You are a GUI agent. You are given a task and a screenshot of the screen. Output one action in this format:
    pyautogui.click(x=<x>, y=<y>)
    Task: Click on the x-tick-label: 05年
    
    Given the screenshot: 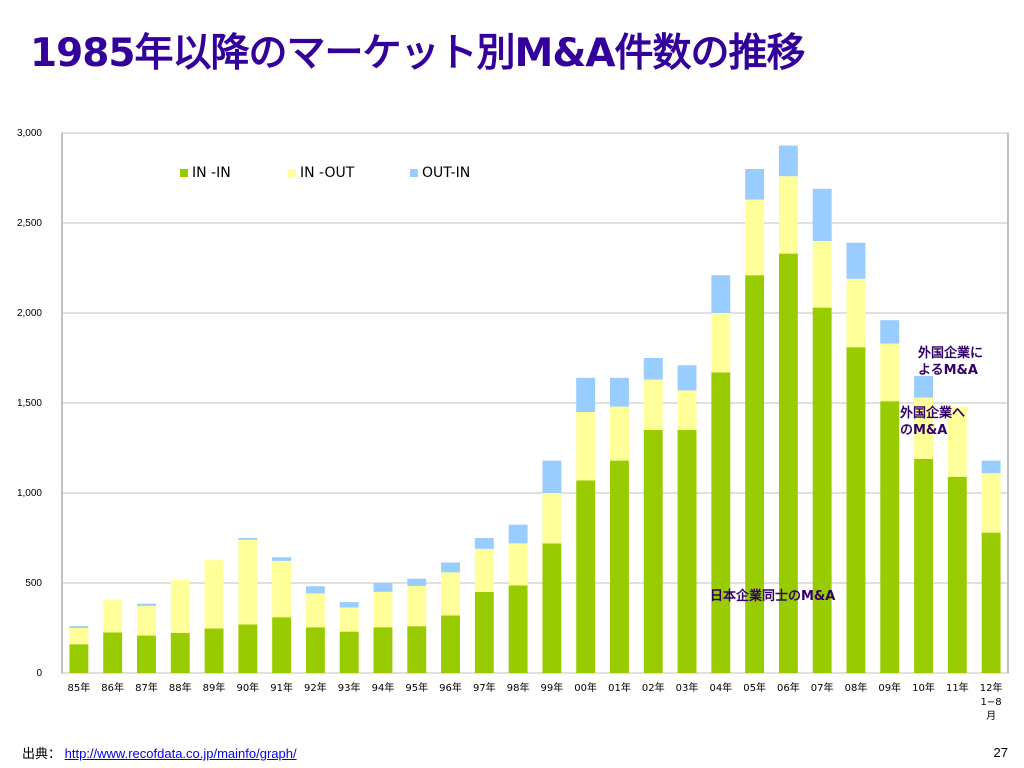 What is the action you would take?
    pyautogui.click(x=754, y=687)
    